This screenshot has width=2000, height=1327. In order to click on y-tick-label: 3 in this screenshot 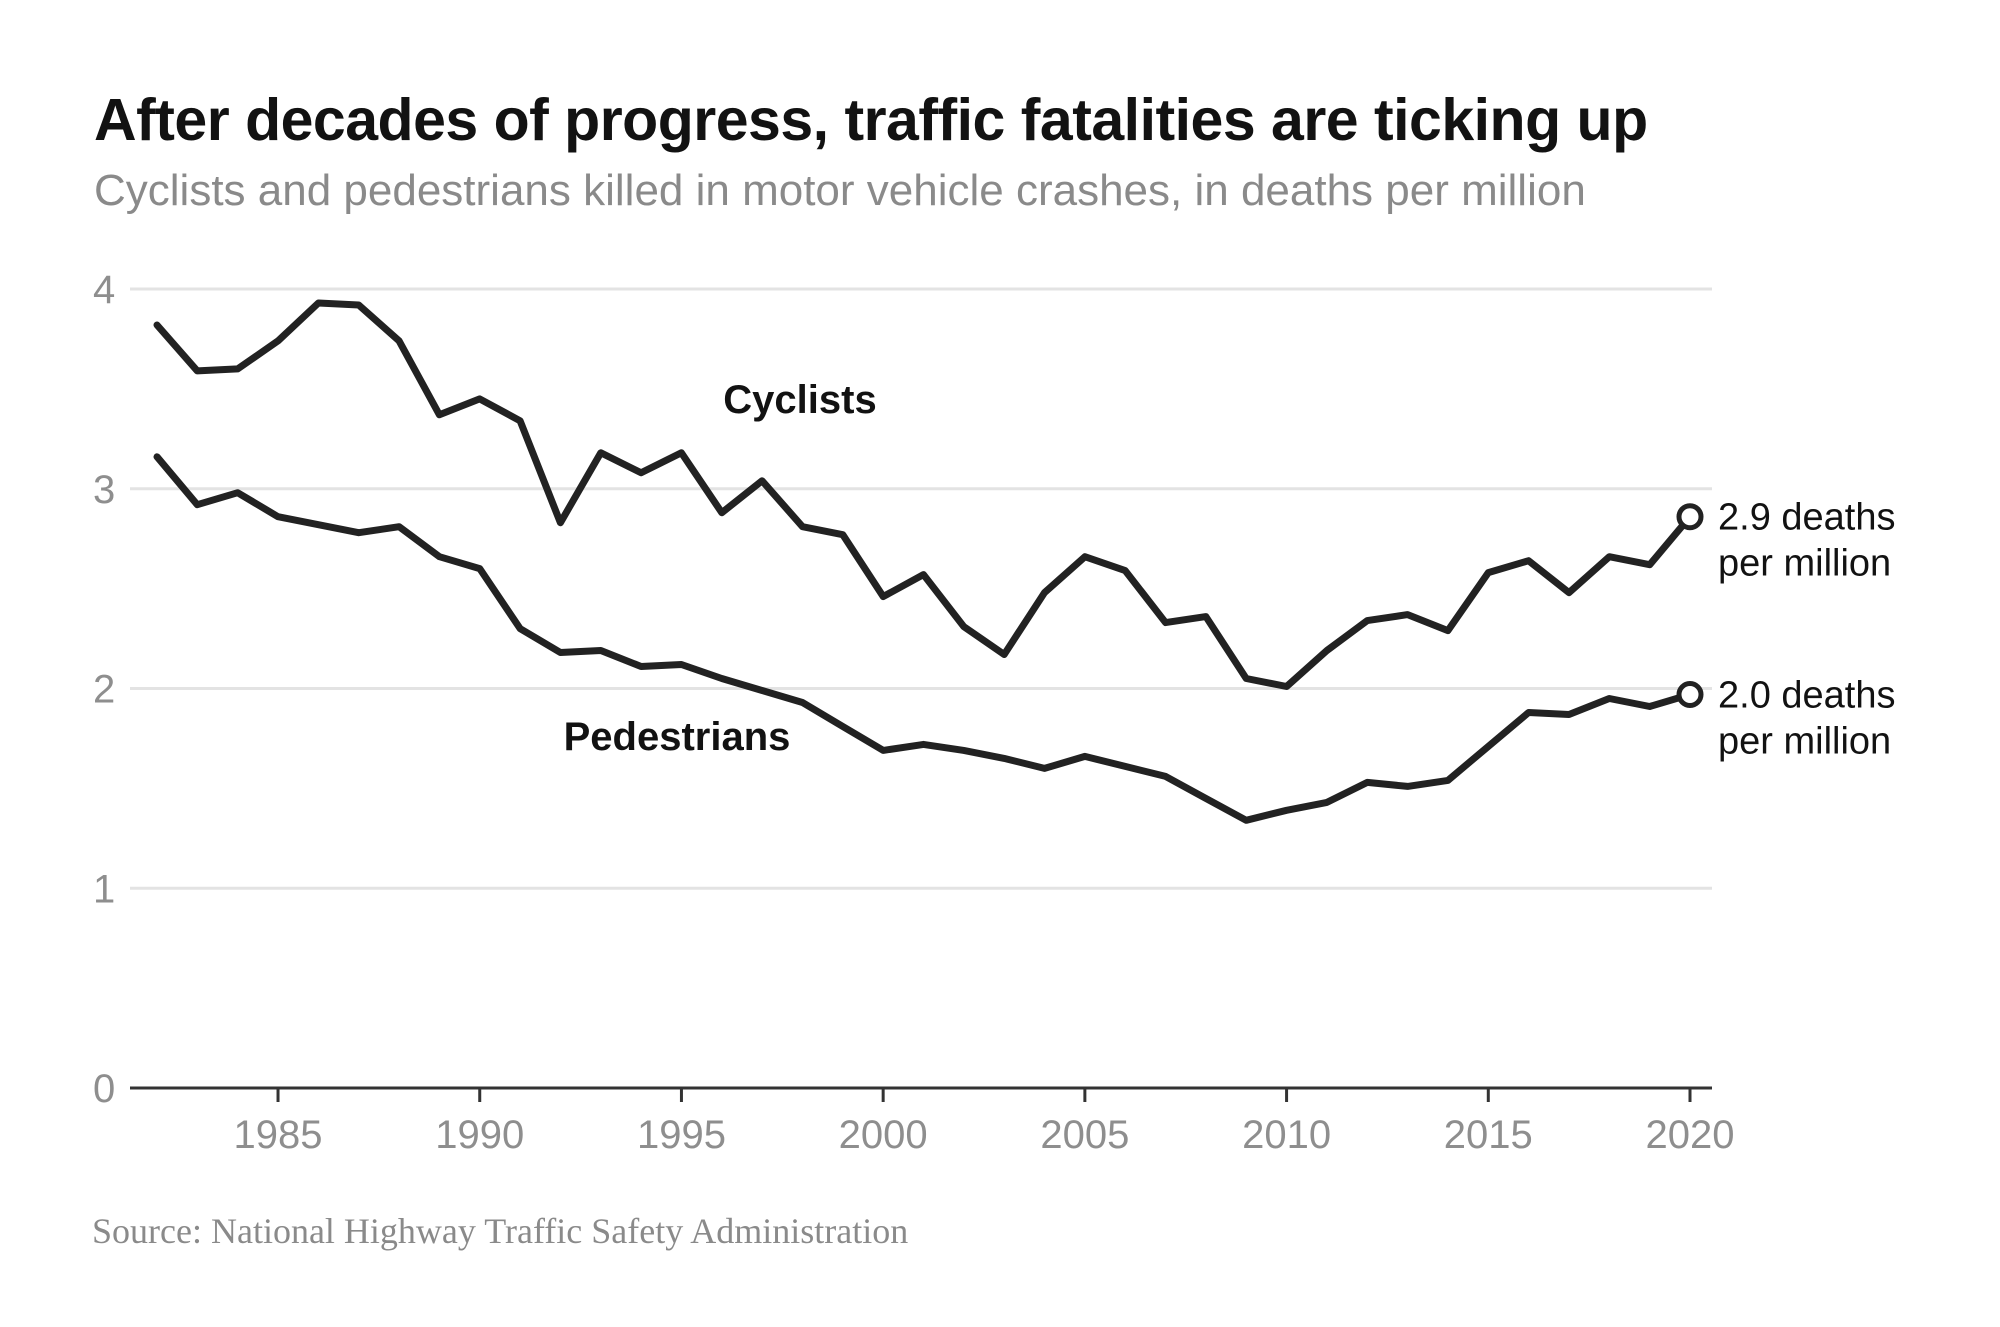, I will do `click(104, 490)`.